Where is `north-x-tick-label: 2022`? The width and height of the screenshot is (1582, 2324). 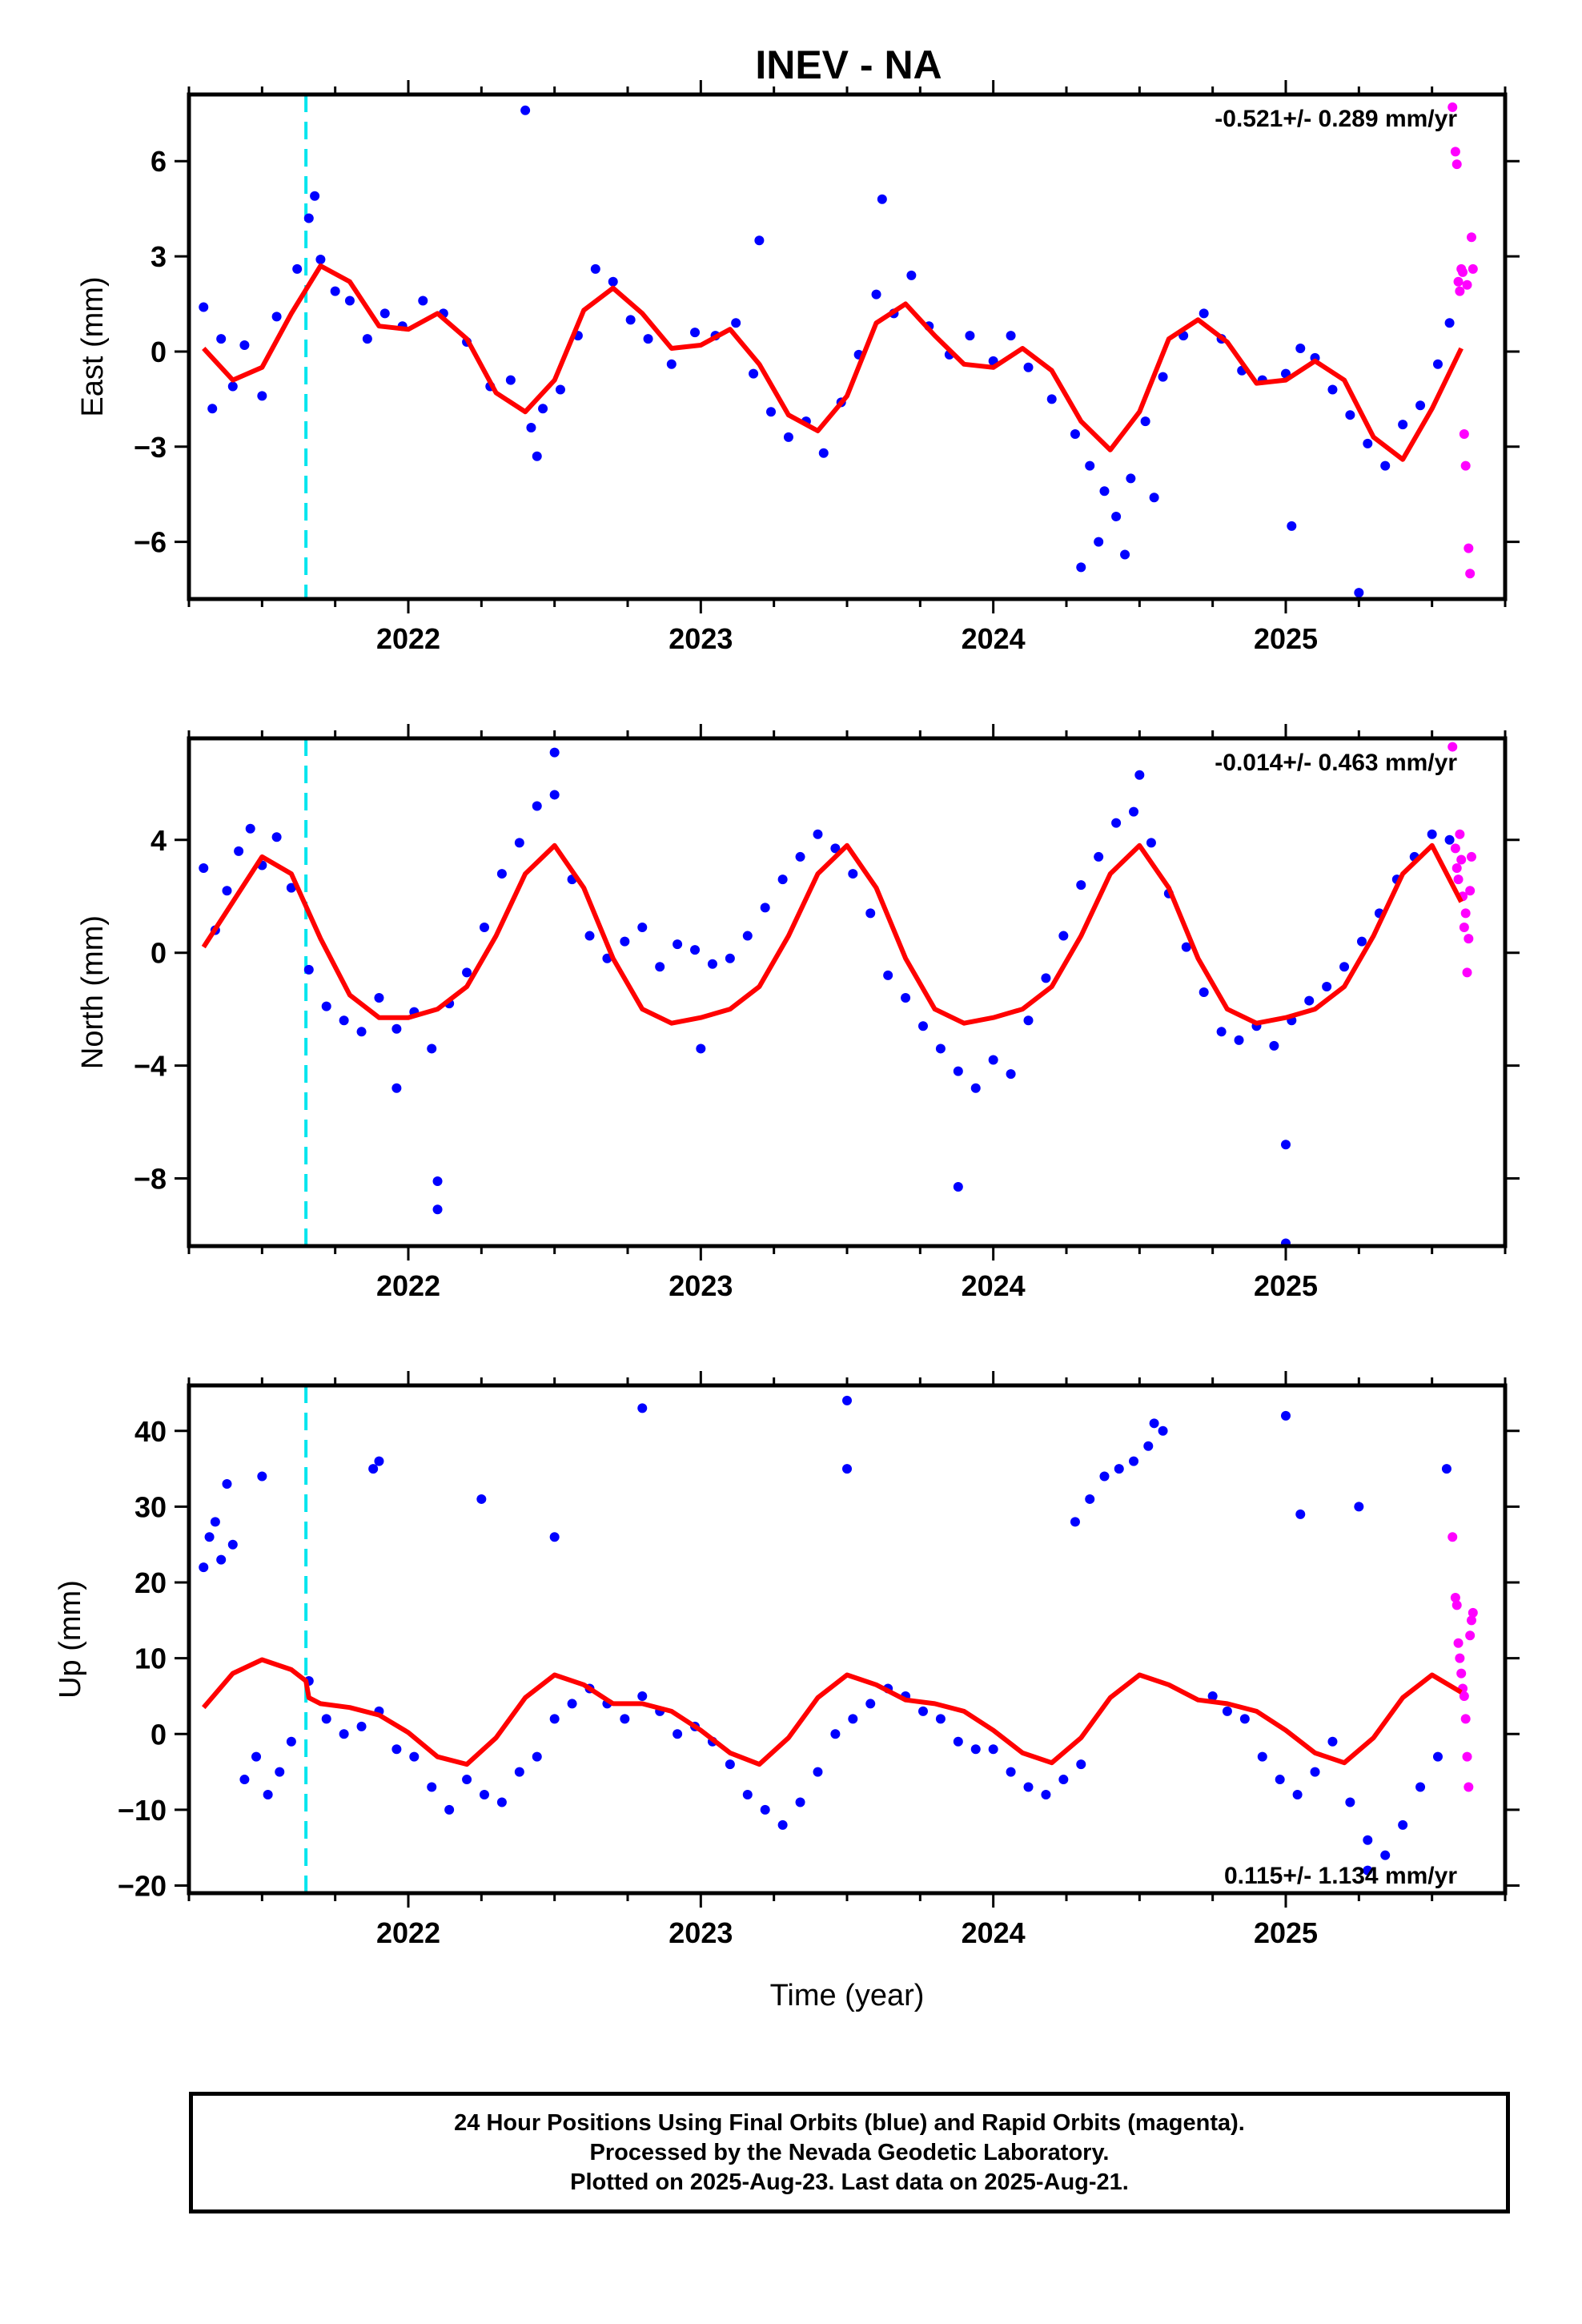
north-x-tick-label: 2022 is located at coordinates (408, 1285).